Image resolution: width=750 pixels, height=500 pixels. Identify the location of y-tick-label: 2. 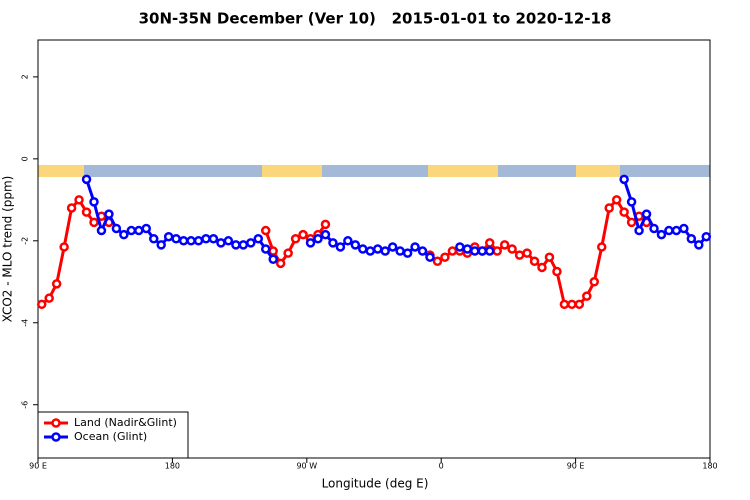
(25, 76).